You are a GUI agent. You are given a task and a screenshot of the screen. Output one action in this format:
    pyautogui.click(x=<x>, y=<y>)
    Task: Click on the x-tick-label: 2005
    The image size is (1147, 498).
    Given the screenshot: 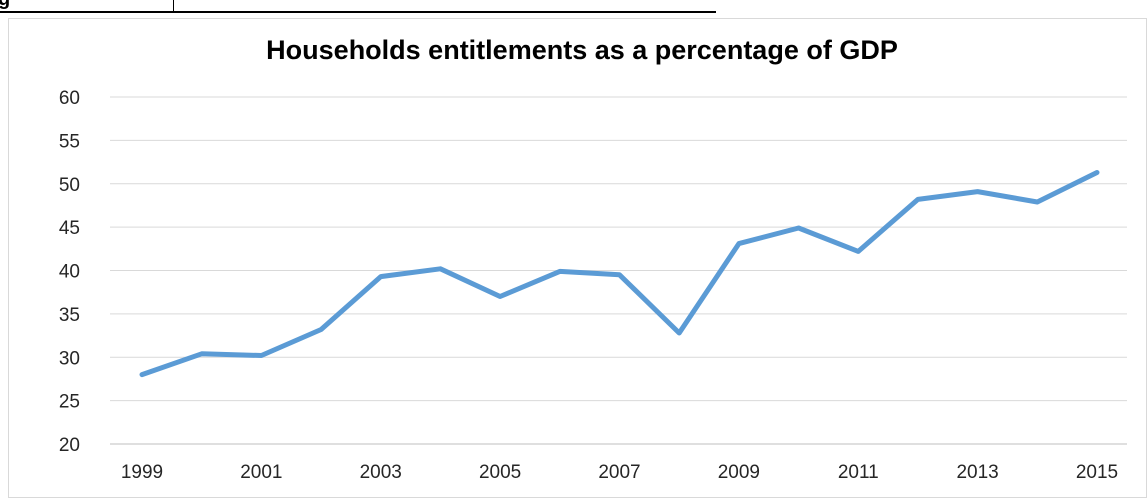 What is the action you would take?
    pyautogui.click(x=500, y=472)
    